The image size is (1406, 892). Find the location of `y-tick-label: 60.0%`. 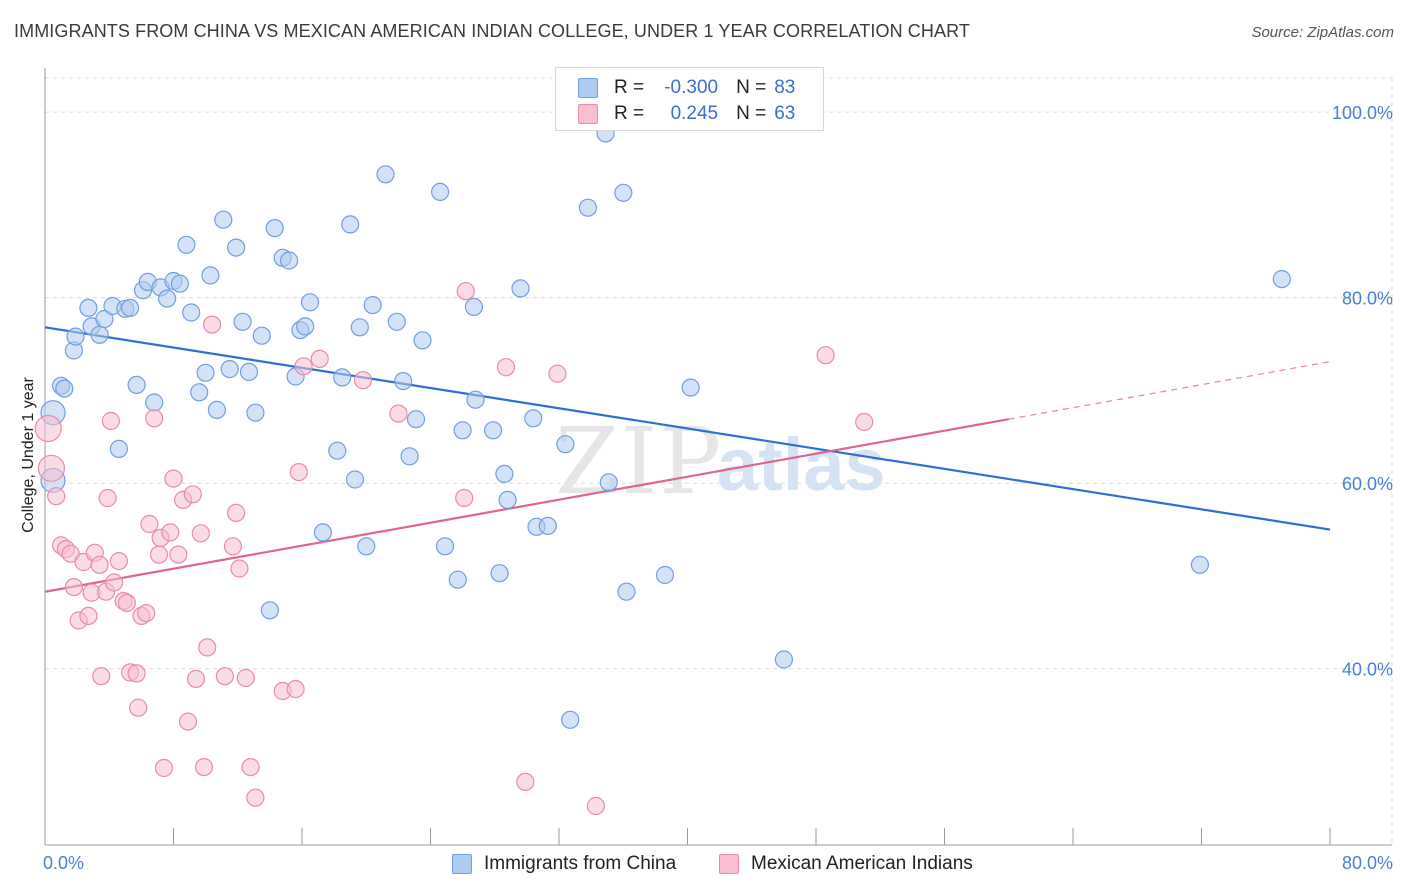

y-tick-label: 60.0% is located at coordinates (1367, 484).